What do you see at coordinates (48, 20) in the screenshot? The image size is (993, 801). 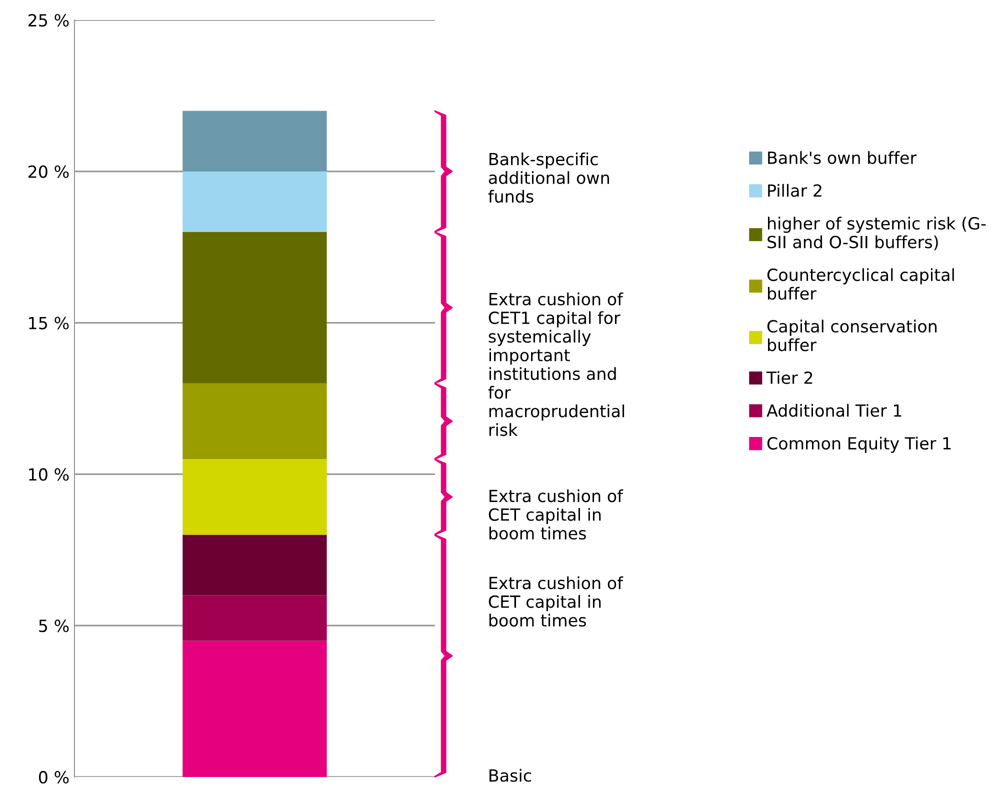 I see `y-tick-label: 25 %` at bounding box center [48, 20].